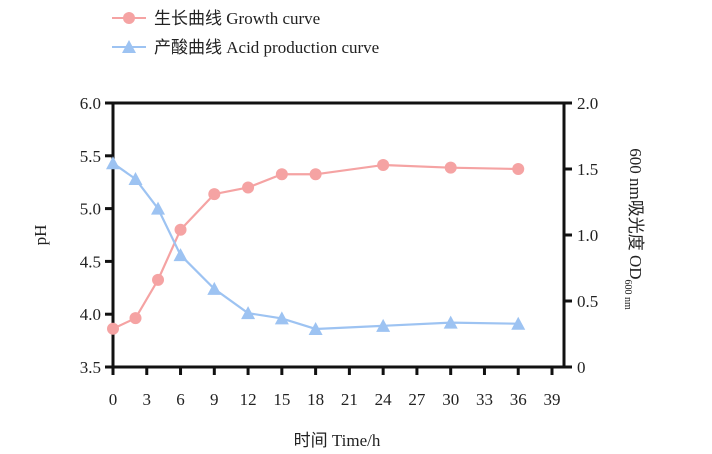 The image size is (712, 454). I want to click on x-tick-label: 15, so click(281, 399).